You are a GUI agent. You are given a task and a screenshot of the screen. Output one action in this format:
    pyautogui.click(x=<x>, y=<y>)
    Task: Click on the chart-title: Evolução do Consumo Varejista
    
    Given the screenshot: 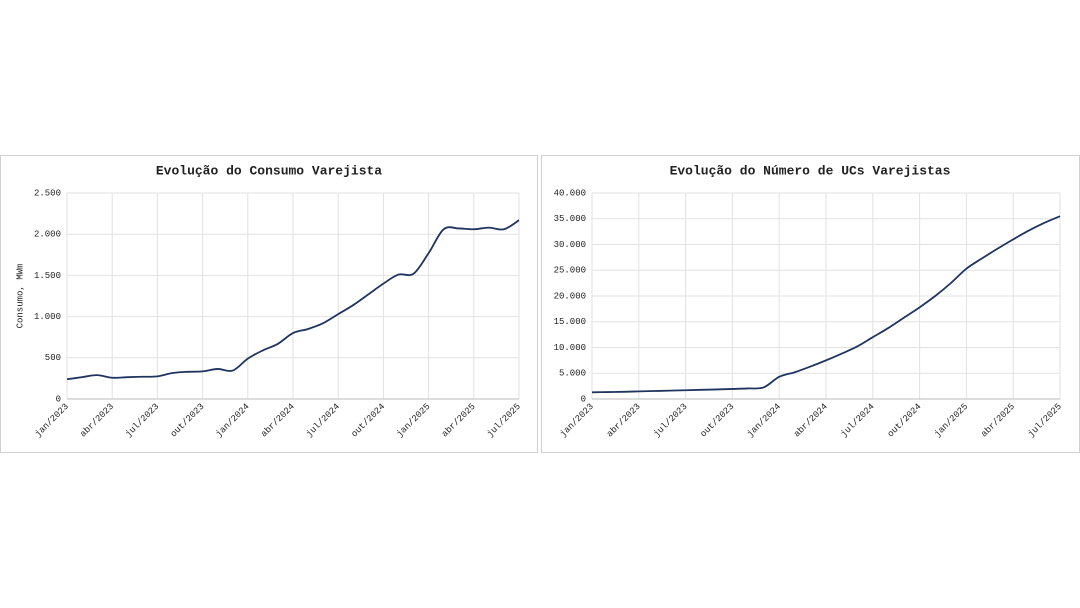 What is the action you would take?
    pyautogui.click(x=269, y=170)
    